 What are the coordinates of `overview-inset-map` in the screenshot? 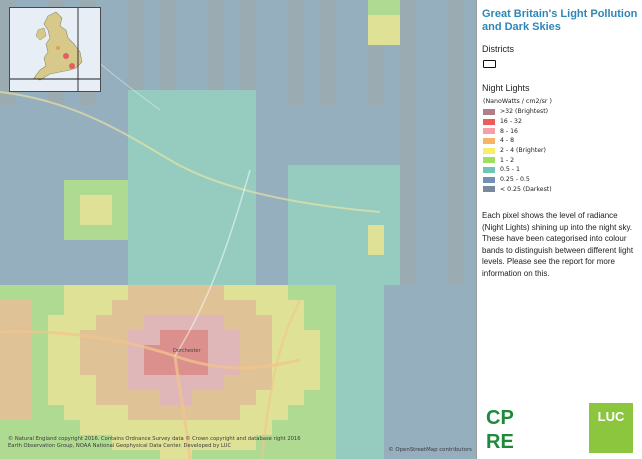 It's located at (55, 49).